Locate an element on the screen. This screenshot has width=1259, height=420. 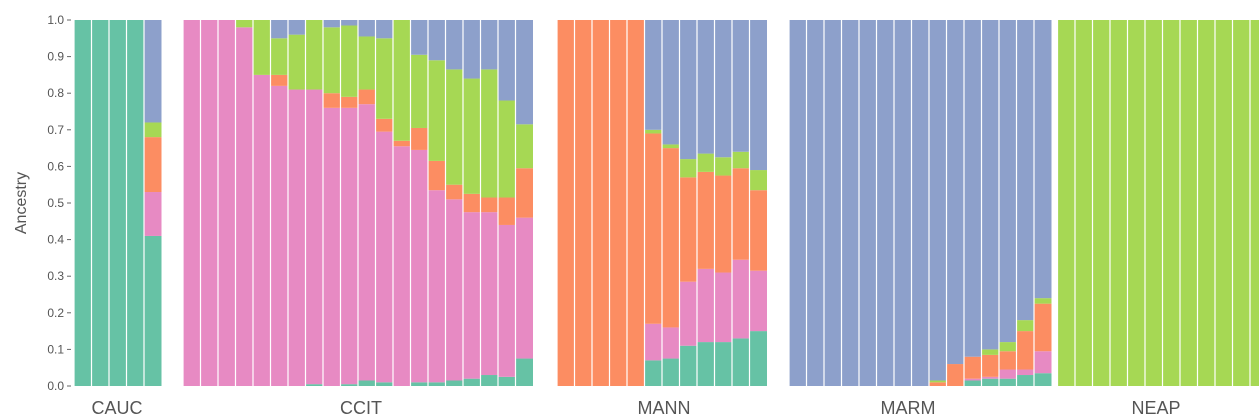
group-label-mann: MANN is located at coordinates (664, 408).